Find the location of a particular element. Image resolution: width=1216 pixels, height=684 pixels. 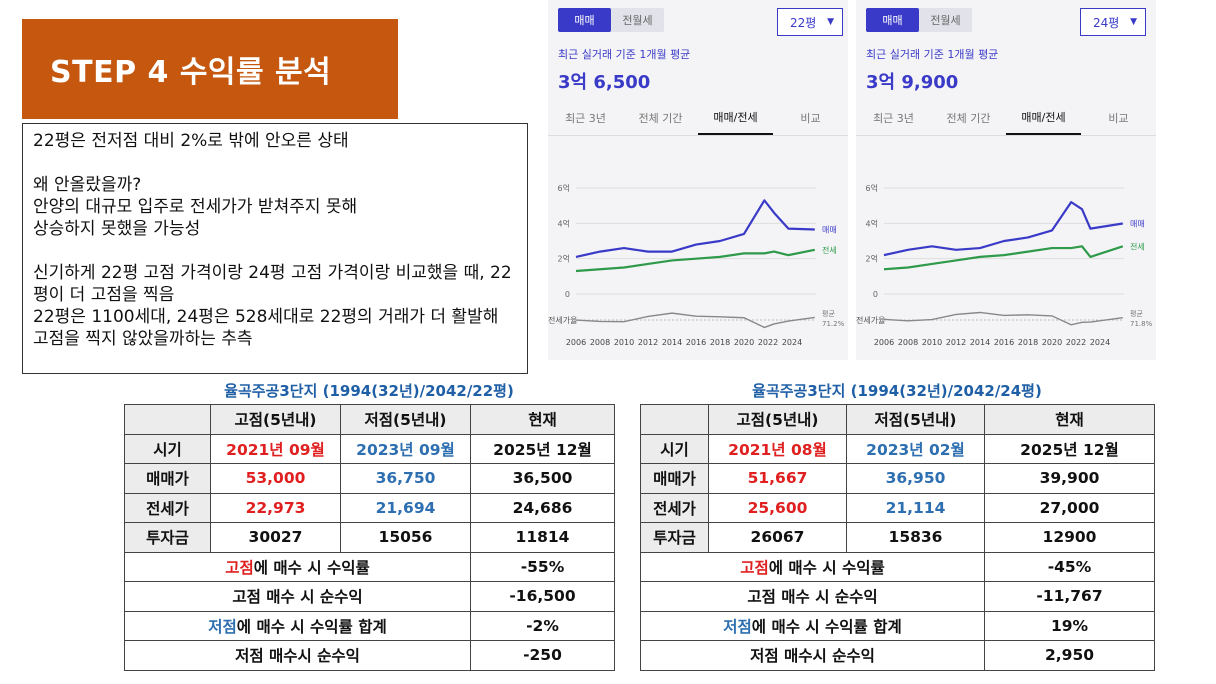

summary-row: 저점 매수시 순수익 2,950 is located at coordinates (897, 655).